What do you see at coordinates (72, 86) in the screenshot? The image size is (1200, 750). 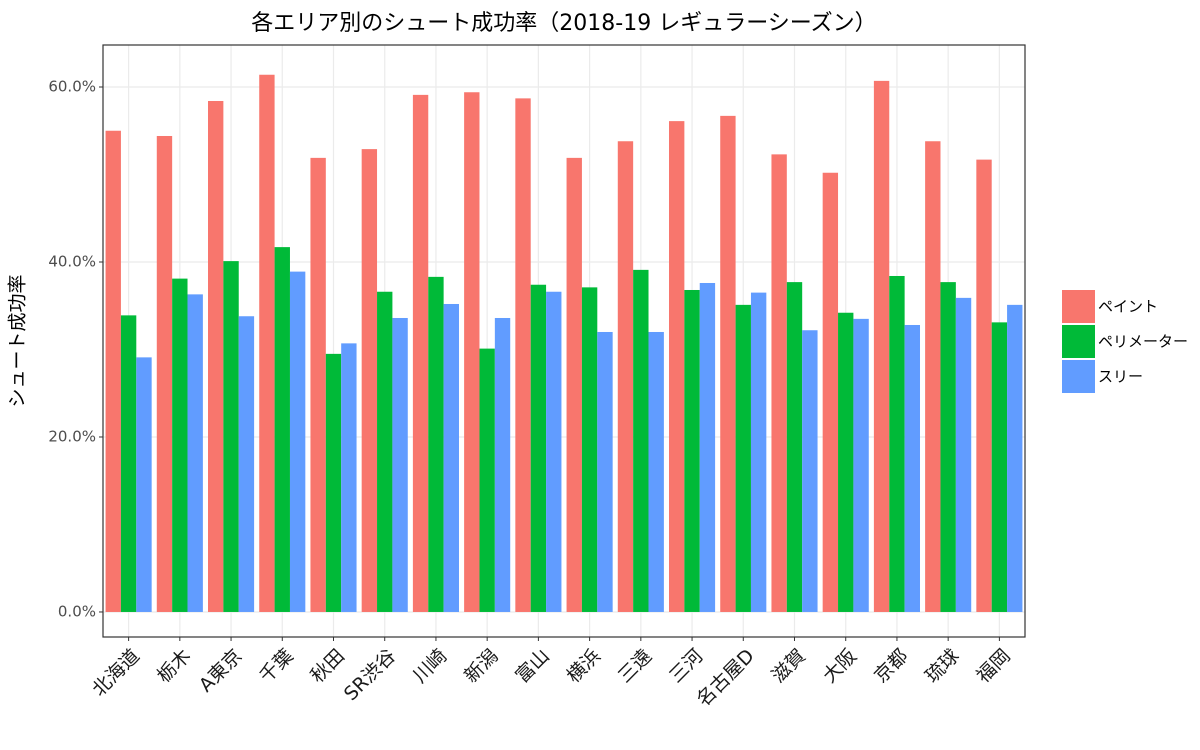 I see `y-tick-label: 60.0%` at bounding box center [72, 86].